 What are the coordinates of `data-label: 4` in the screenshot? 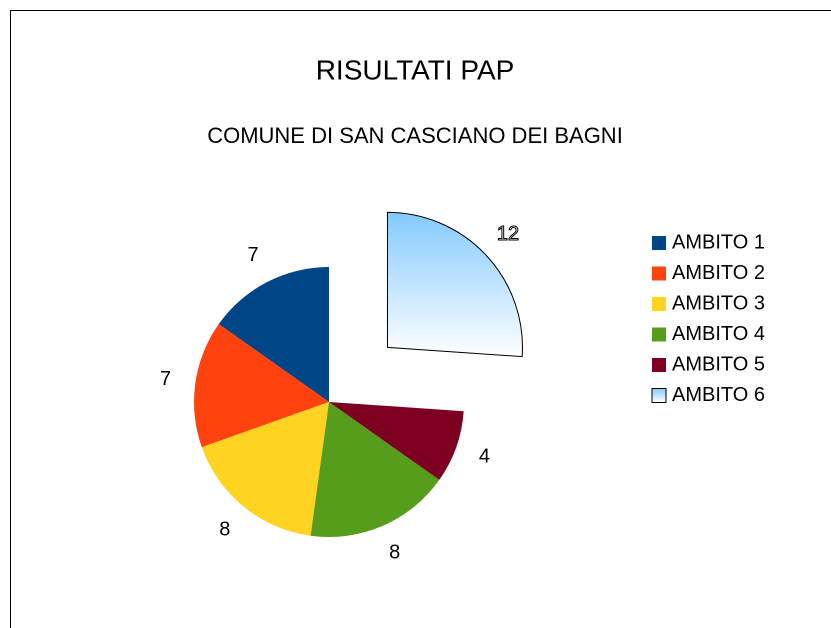 It's located at (484, 457).